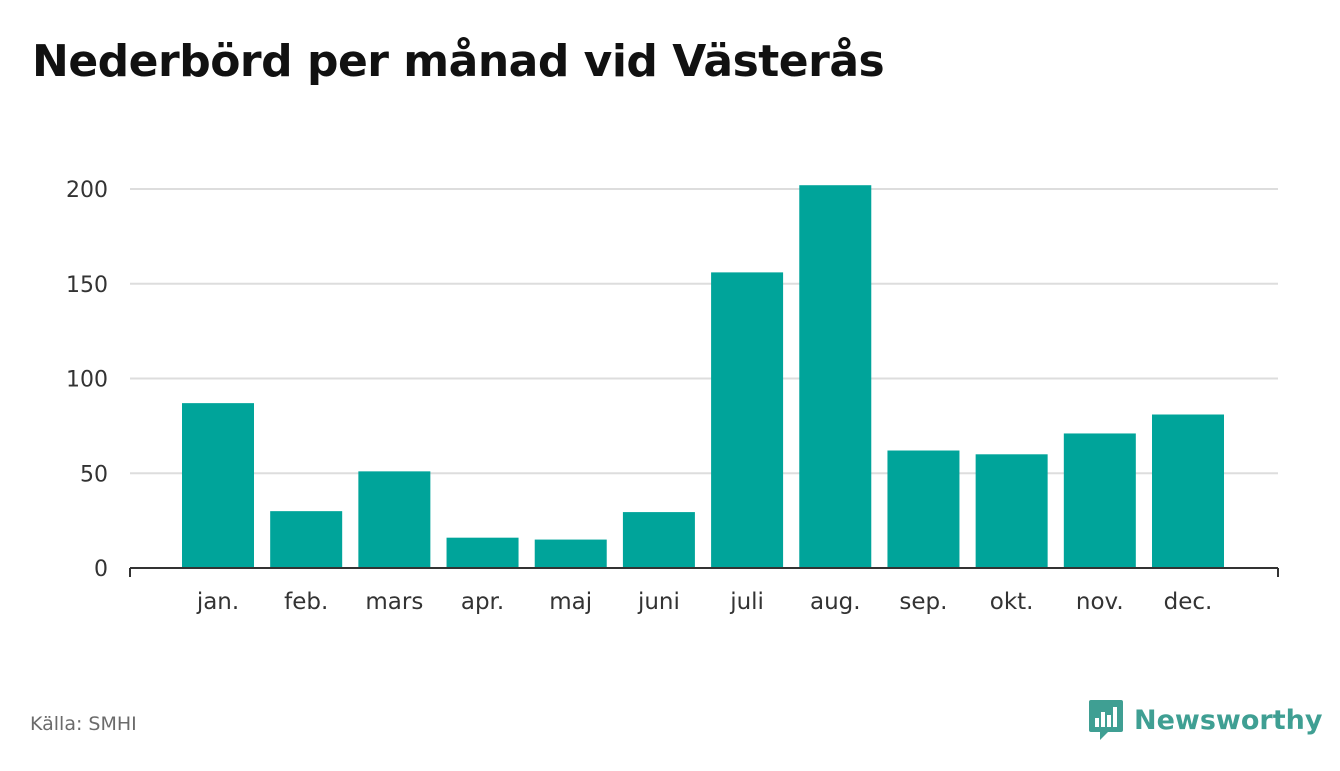 This screenshot has height=771, width=1340. I want to click on bar-juni, so click(658, 540).